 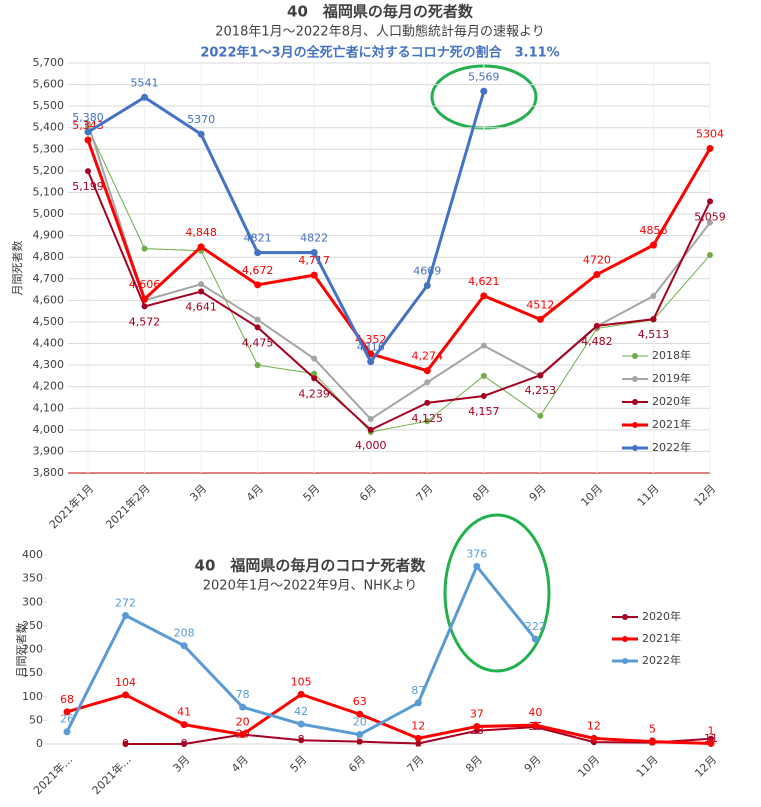 What do you see at coordinates (484, 281) in the screenshot?
I see `data-label: 4,621` at bounding box center [484, 281].